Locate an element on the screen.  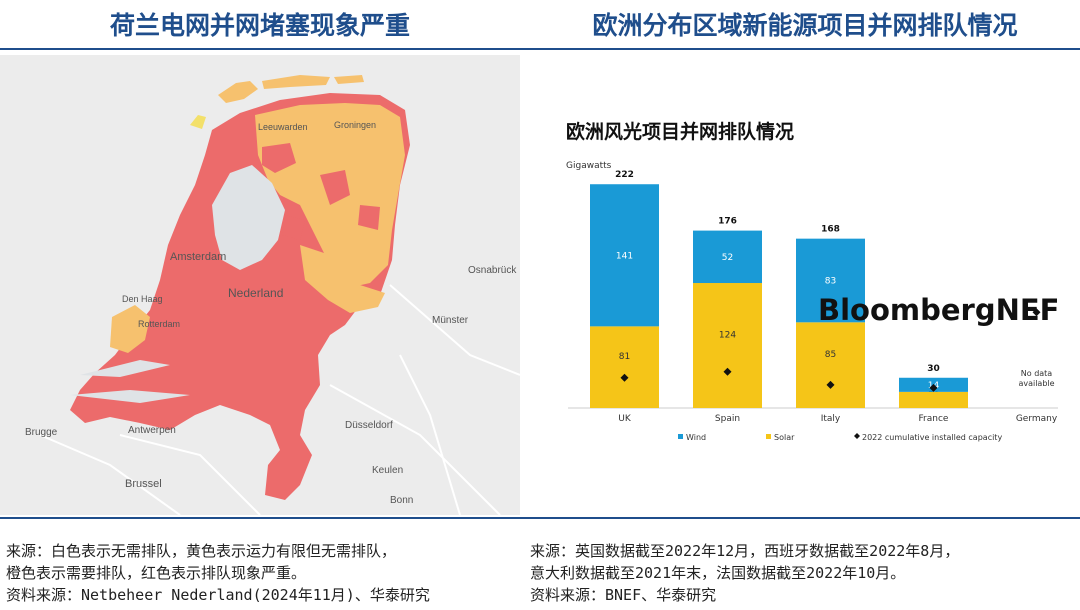
label-leeuwarden: Leeuwarden is located at coordinates (283, 127).